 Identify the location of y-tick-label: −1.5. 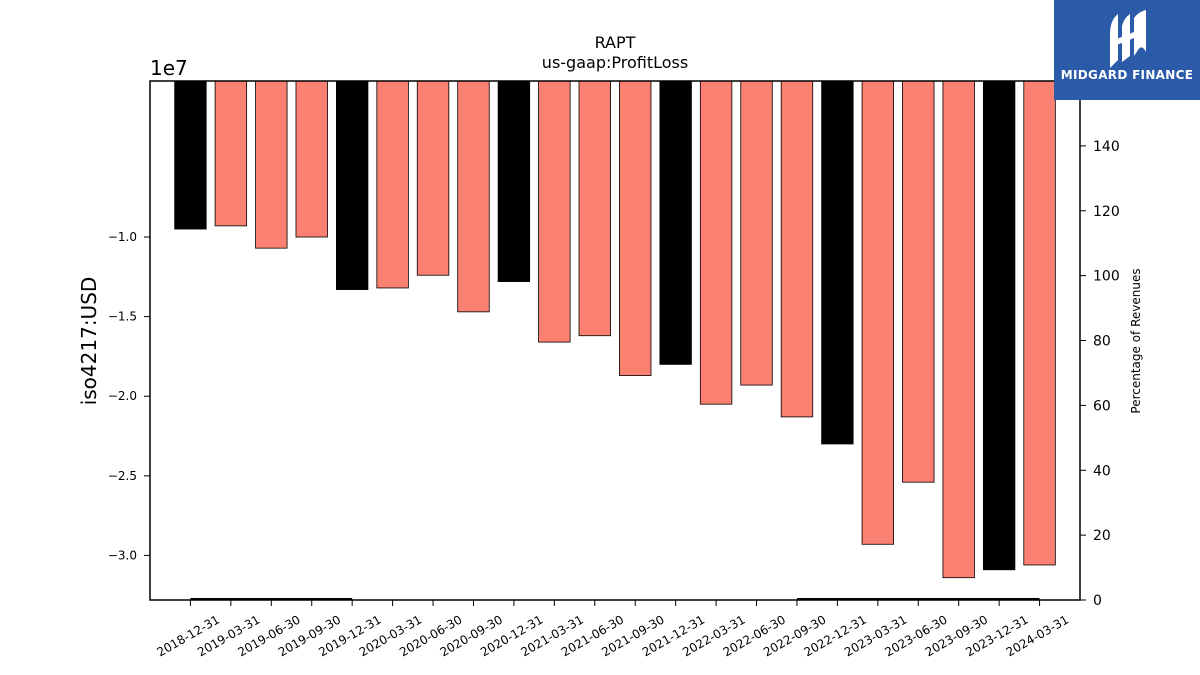
(122, 317).